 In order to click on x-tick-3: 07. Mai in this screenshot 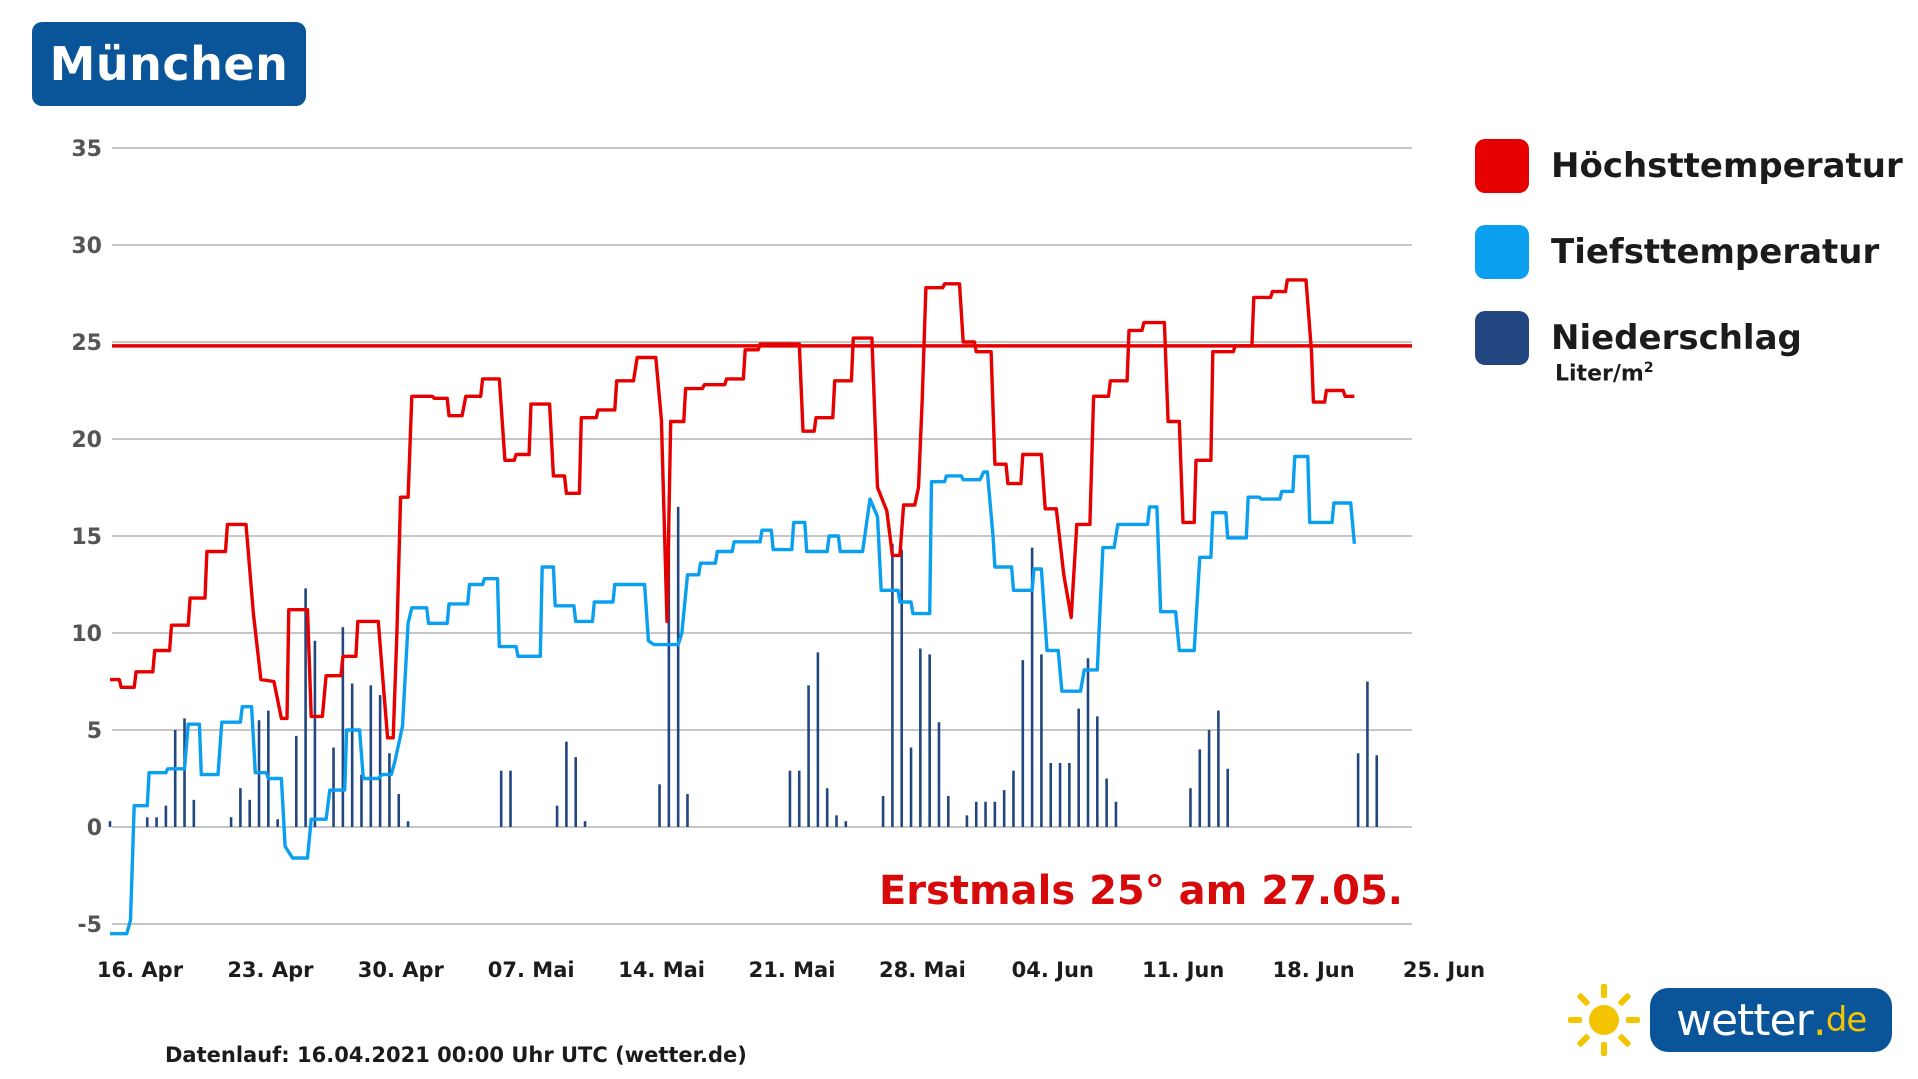, I will do `click(531, 970)`.